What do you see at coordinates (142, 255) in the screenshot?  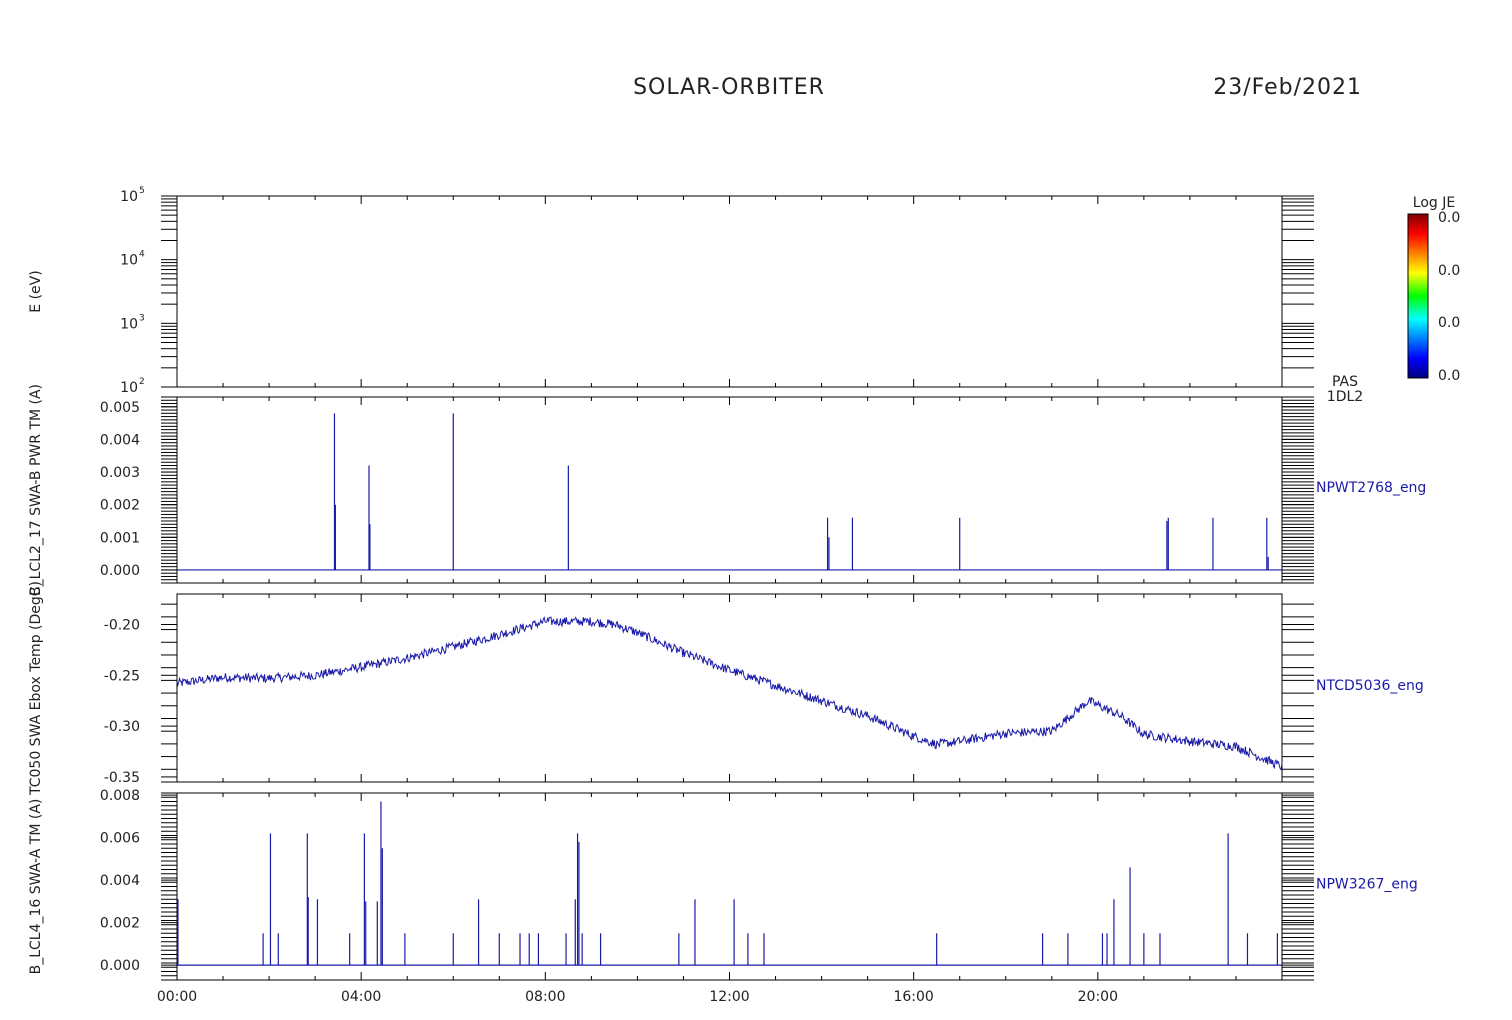 I see `y-tick-label-exp: 4` at bounding box center [142, 255].